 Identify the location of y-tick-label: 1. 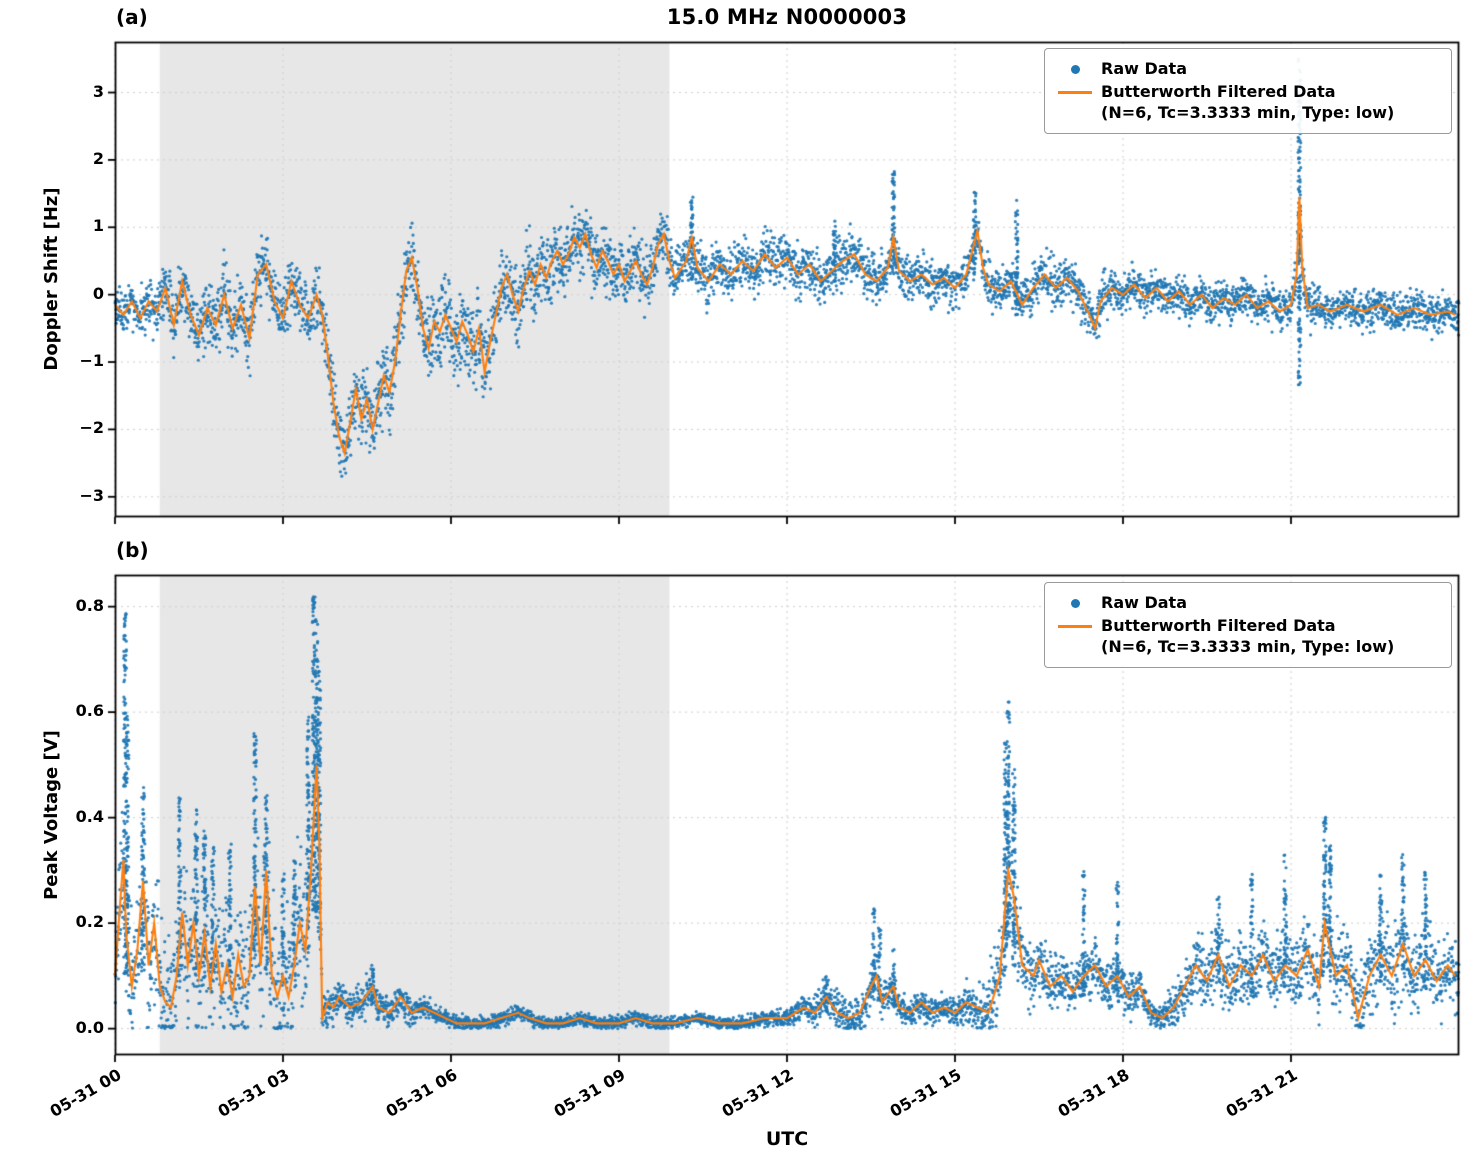
(98, 226).